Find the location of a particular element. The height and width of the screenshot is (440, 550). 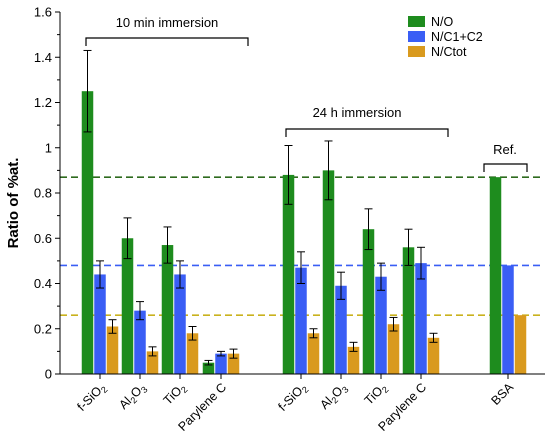

legend-label: N/C1+C2 is located at coordinates (457, 37).